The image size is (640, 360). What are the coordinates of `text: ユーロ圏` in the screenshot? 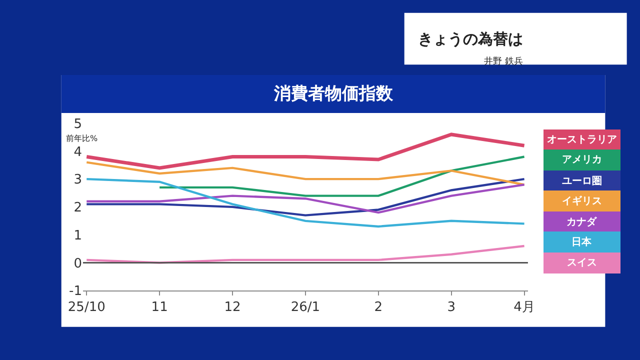 It's located at (582, 181).